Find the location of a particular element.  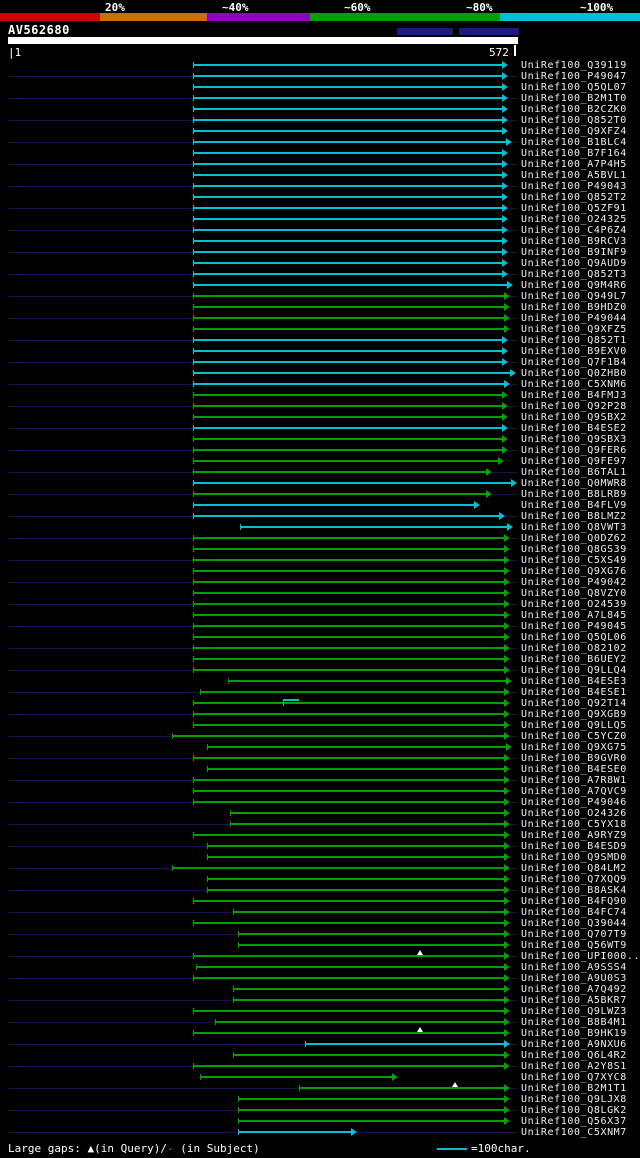

hit-label: UniRef100_Q8VWT3 is located at coordinates (574, 527).